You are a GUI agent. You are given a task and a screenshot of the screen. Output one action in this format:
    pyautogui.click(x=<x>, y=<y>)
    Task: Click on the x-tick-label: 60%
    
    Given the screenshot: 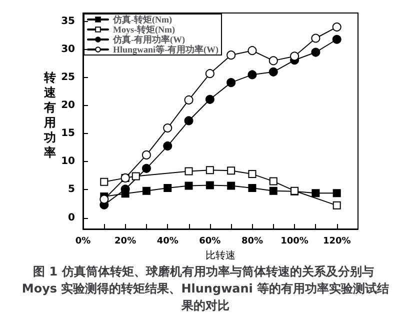 What is the action you would take?
    pyautogui.click(x=210, y=241)
    